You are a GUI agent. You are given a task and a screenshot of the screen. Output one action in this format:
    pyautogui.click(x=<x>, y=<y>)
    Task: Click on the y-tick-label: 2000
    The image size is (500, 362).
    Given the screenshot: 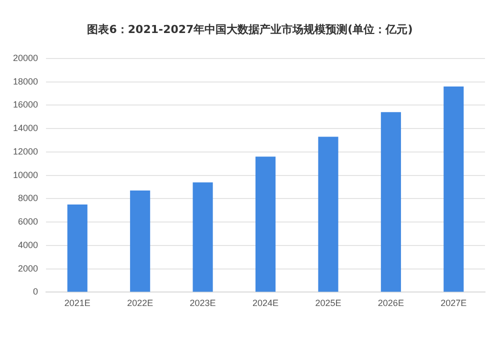 What is the action you would take?
    pyautogui.click(x=28, y=268)
    